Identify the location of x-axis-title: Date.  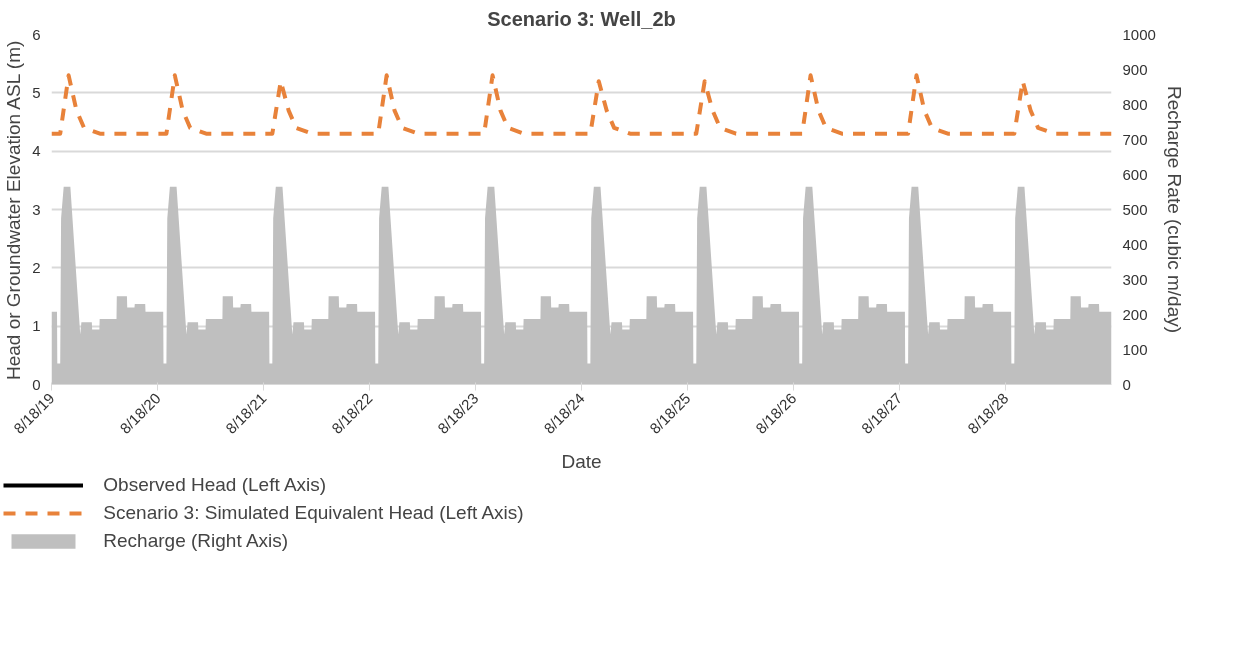
(581, 461).